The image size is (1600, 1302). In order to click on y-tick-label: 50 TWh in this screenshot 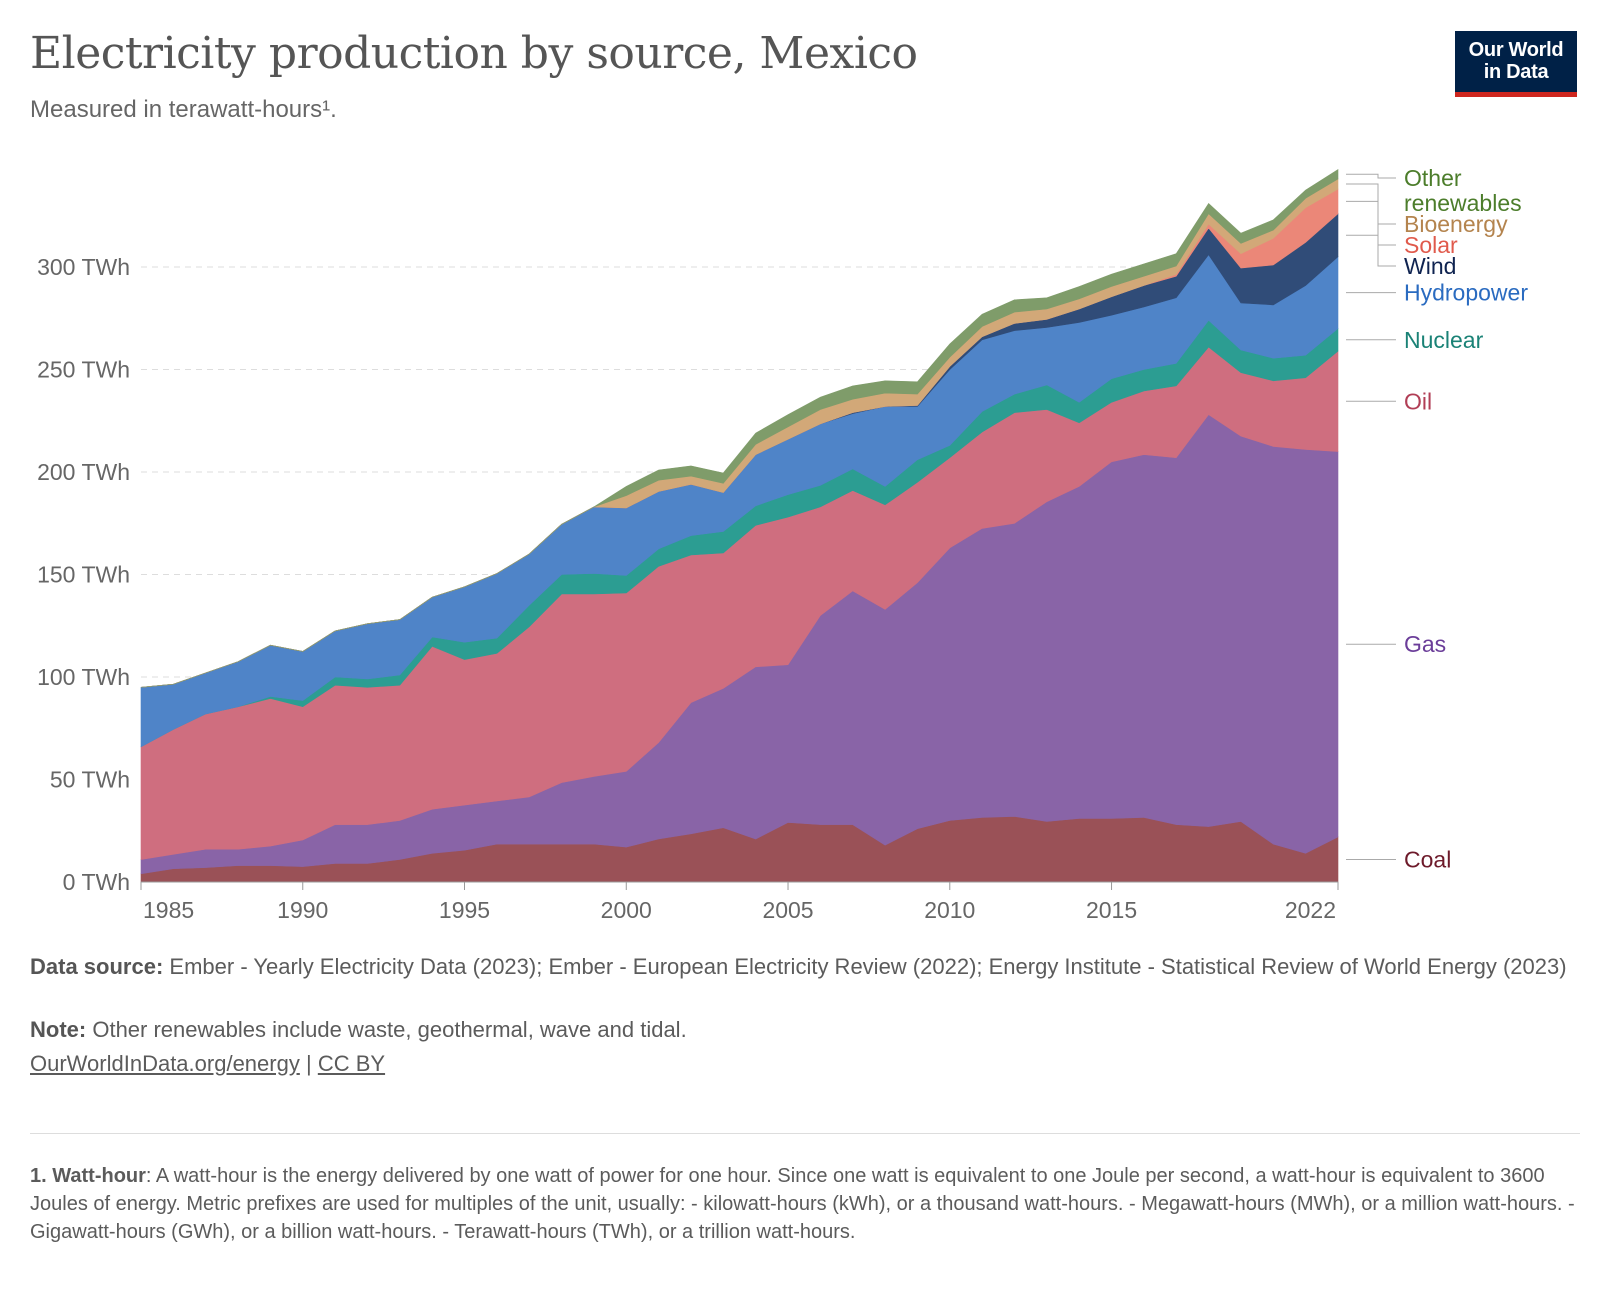, I will do `click(90, 780)`.